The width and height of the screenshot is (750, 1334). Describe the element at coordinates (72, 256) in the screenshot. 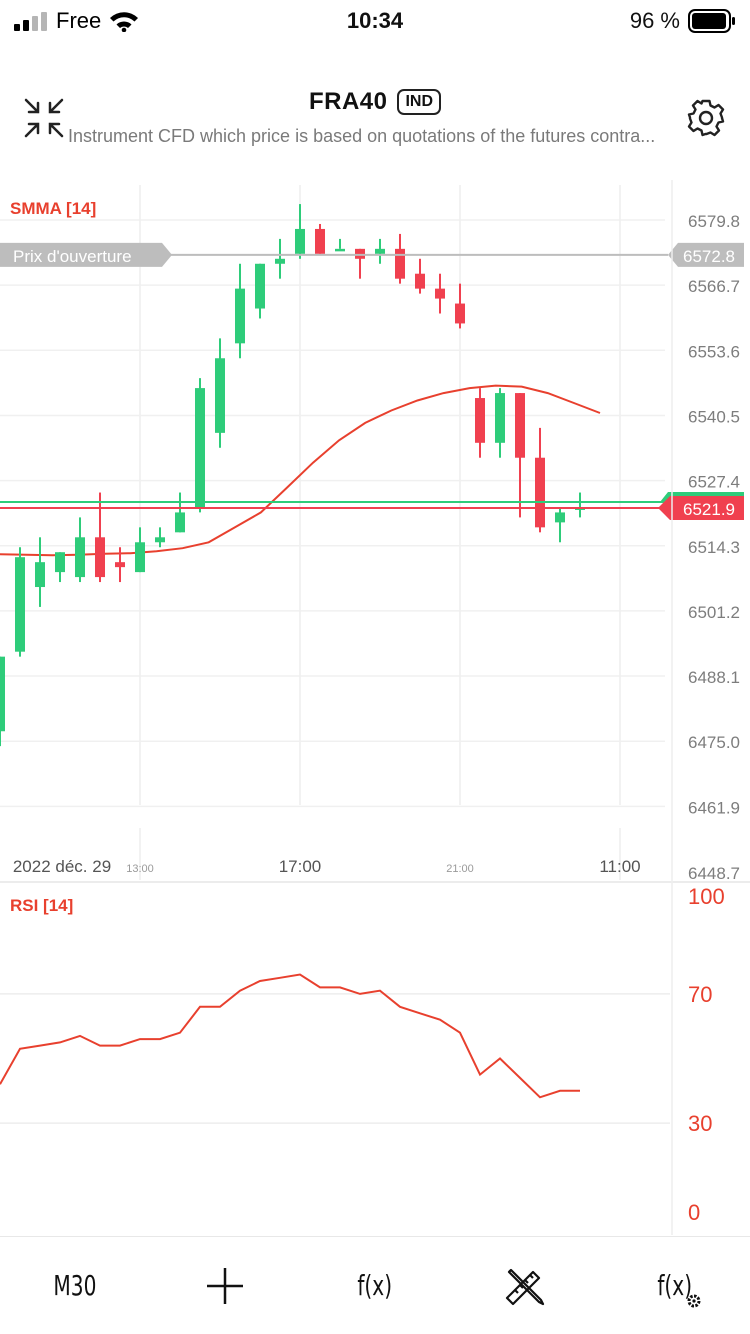

I see `opening-price-label: Prix d'ouverture` at that location.